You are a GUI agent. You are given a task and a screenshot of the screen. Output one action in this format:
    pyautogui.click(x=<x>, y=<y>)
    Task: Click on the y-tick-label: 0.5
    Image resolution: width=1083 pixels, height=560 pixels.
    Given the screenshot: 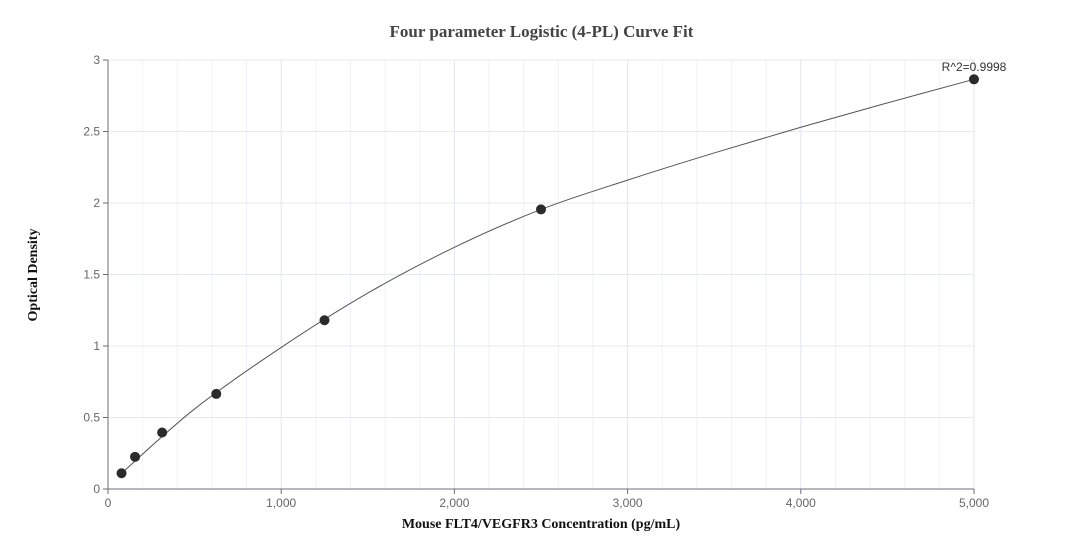 What is the action you would take?
    pyautogui.click(x=91, y=418)
    